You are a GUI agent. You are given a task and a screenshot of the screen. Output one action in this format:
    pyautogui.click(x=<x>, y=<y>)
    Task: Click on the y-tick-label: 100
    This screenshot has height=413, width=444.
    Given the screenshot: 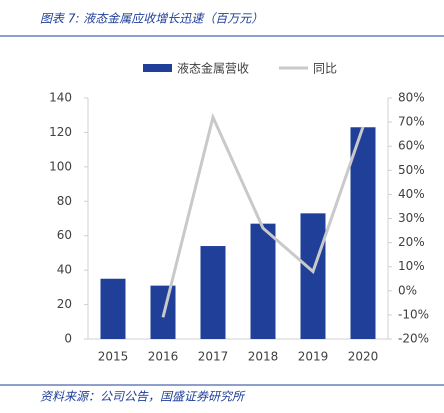 What is the action you would take?
    pyautogui.click(x=60, y=166)
    